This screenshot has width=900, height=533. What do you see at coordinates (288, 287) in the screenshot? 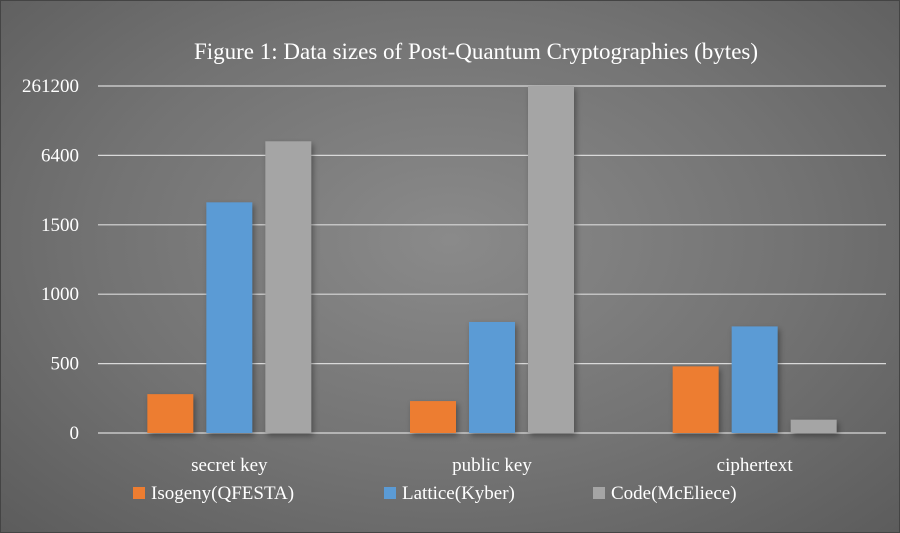
I see `bar-code-mceliece--secret-key` at bounding box center [288, 287].